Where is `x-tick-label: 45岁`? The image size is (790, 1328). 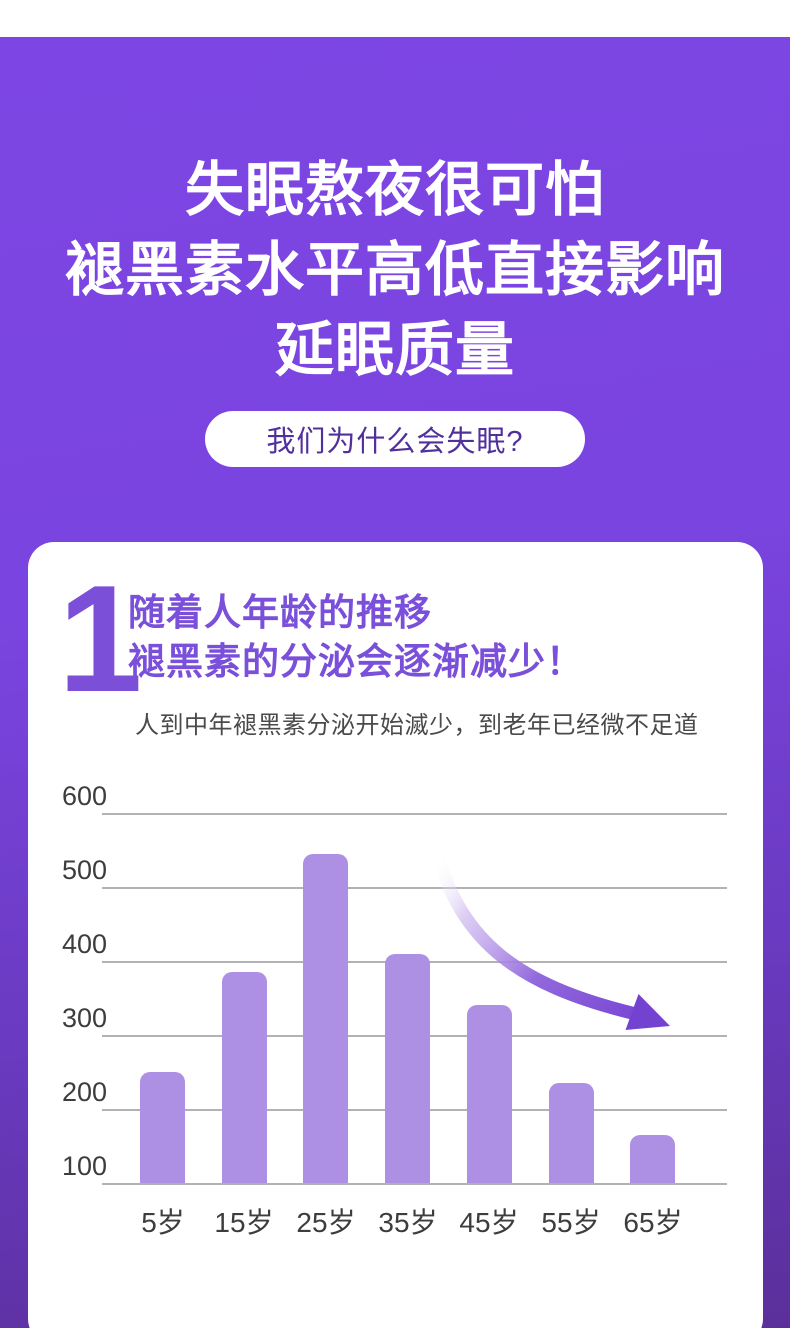 x-tick-label: 45岁 is located at coordinates (489, 1222).